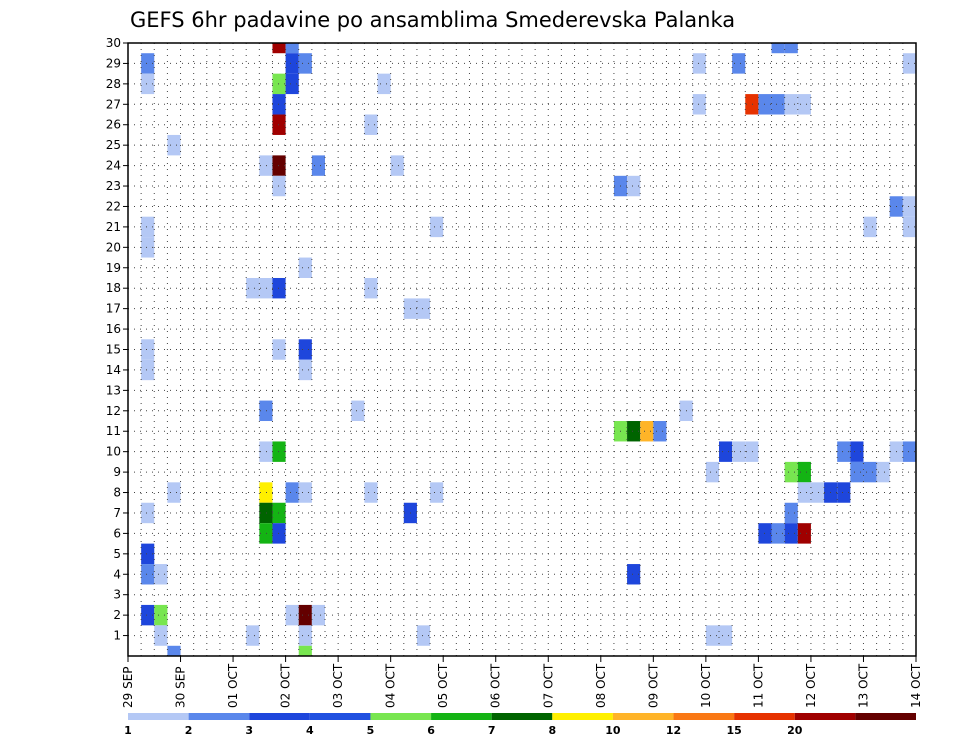 This screenshot has height=742, width=960. What do you see at coordinates (113, 145) in the screenshot?
I see `y-tick-label: 25` at bounding box center [113, 145].